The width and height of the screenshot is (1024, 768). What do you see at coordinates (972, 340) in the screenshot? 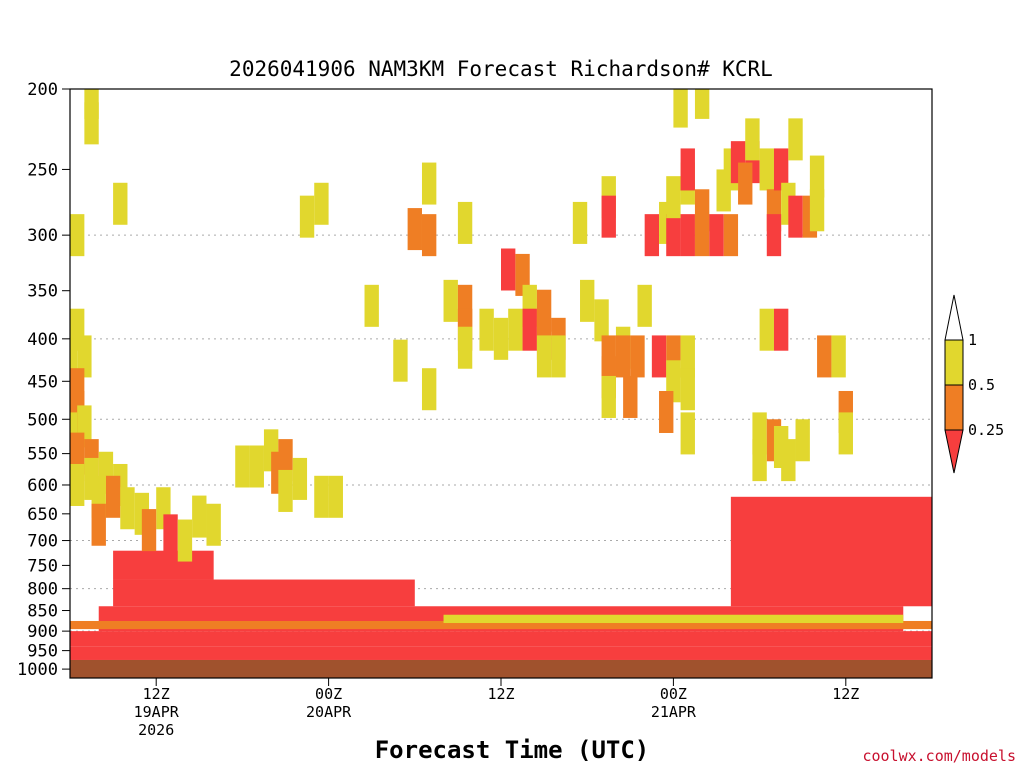
I see `legend-label: 1` at bounding box center [972, 340].